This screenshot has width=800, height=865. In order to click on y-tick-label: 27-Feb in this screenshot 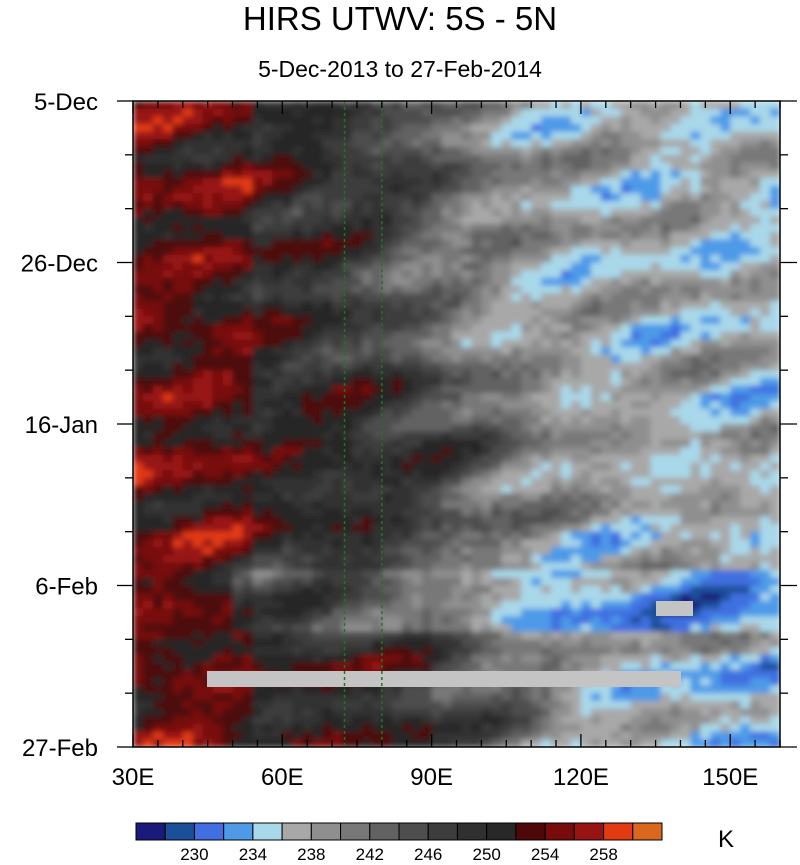, I will do `click(60, 748)`.